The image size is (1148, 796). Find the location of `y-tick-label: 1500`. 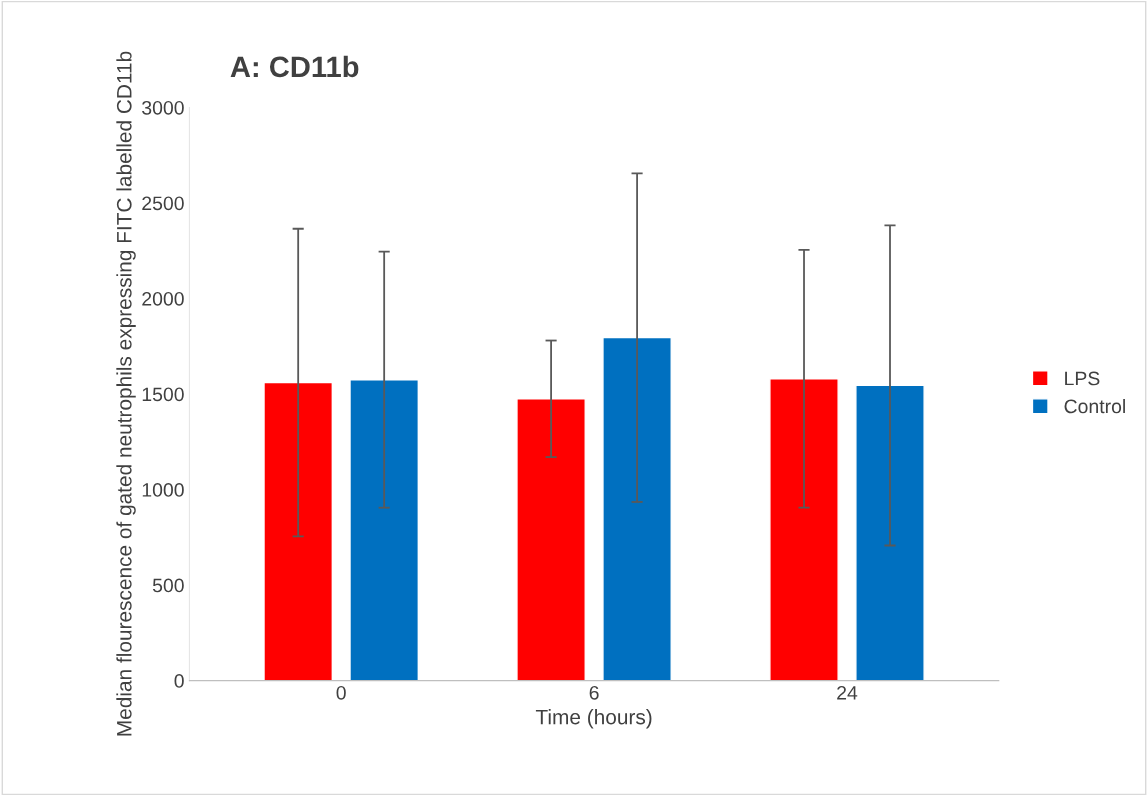

y-tick-label: 1500 is located at coordinates (163, 394).